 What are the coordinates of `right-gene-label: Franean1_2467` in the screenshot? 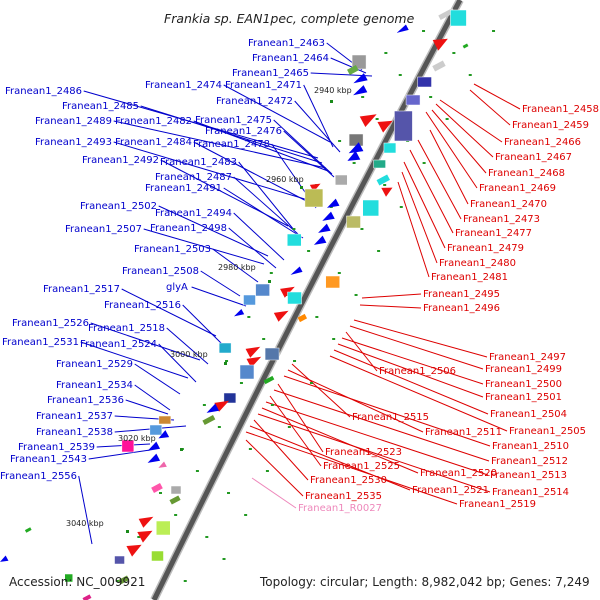 It's located at (533, 157).